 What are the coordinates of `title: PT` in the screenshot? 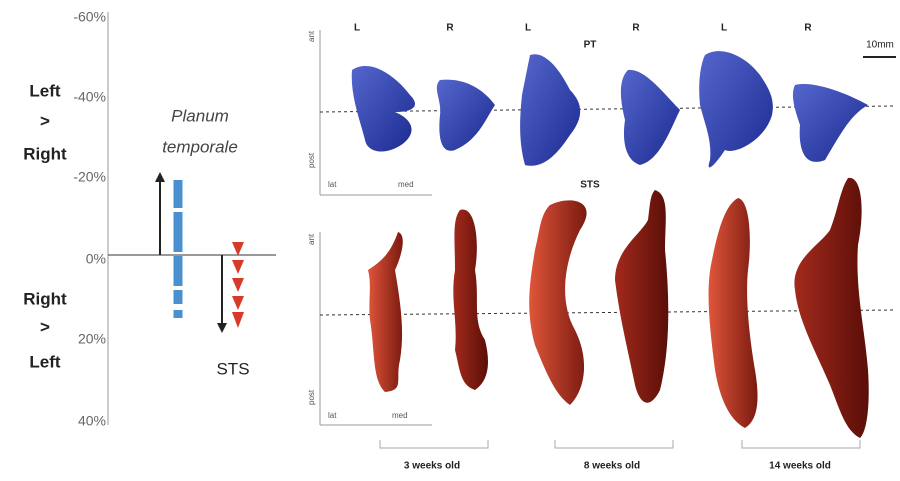 It's located at (590, 45).